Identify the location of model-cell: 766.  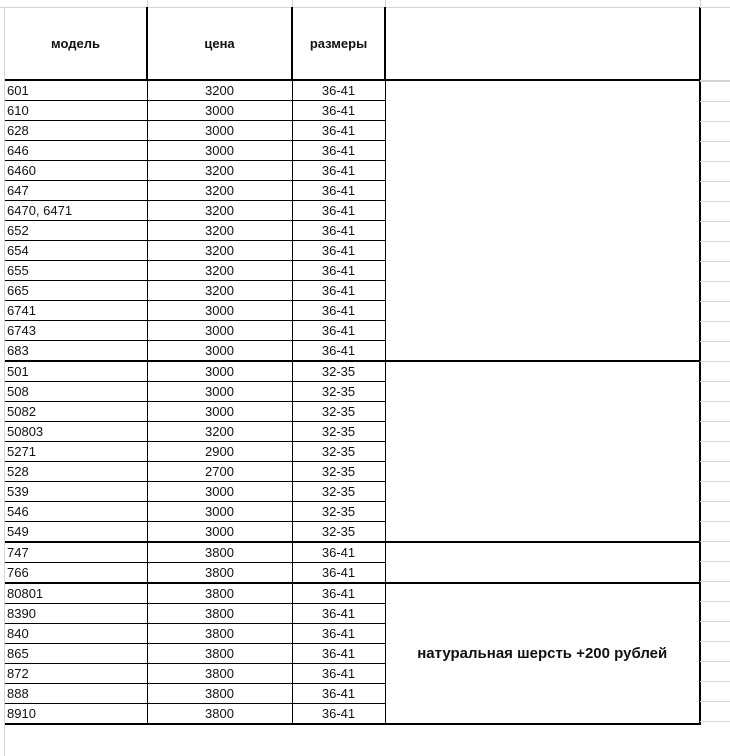
(76, 573).